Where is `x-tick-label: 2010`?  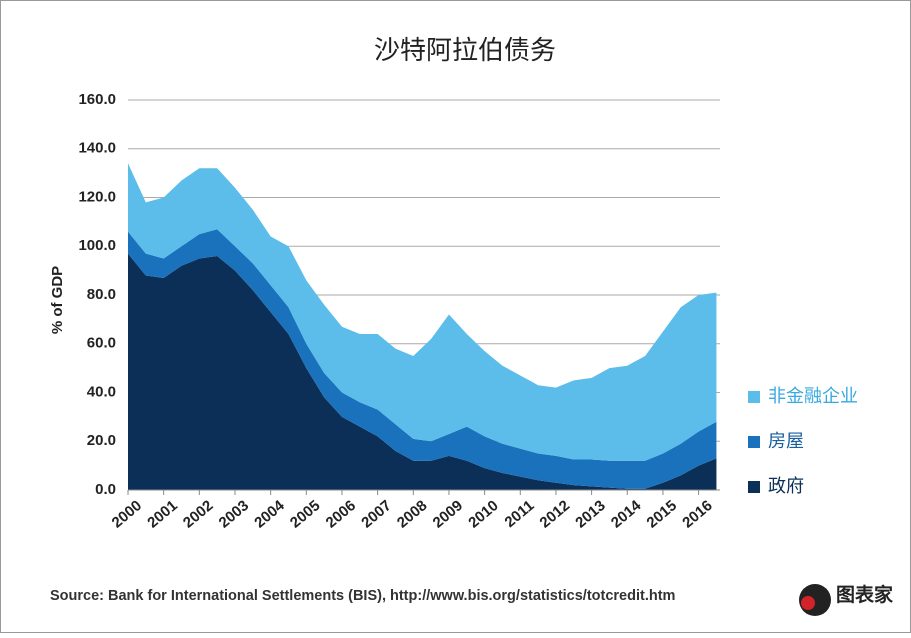 x-tick-label: 2010 is located at coordinates (483, 514).